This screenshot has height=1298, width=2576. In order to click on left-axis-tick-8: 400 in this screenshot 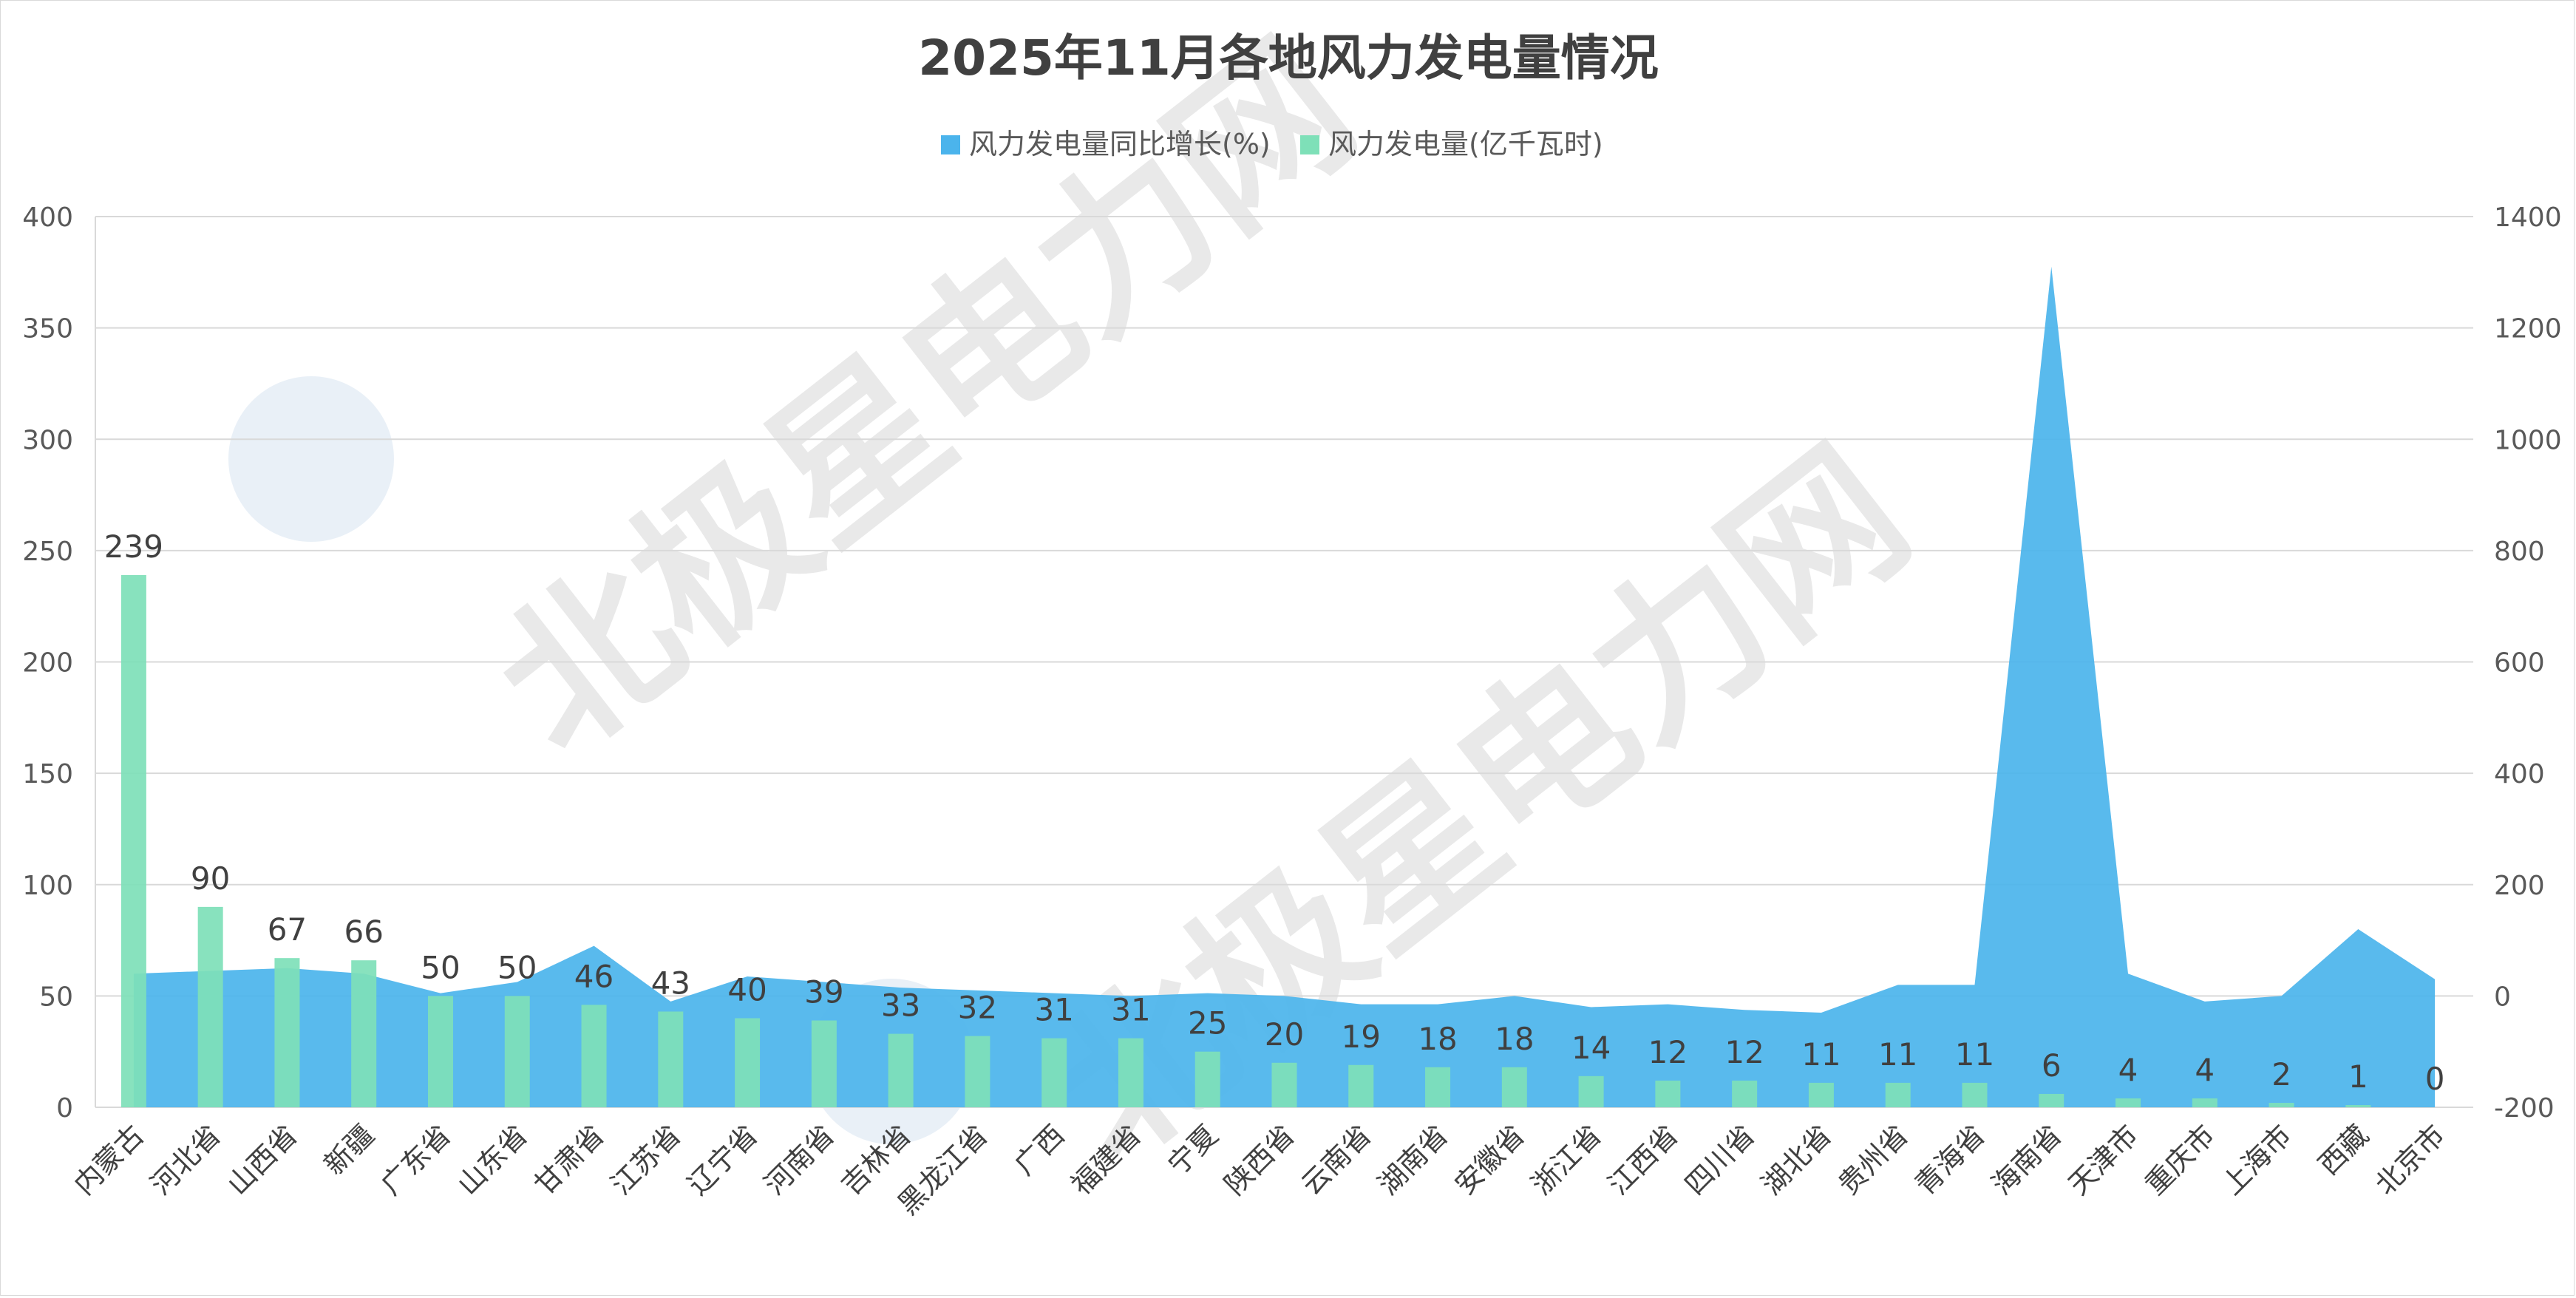, I will do `click(47, 218)`.